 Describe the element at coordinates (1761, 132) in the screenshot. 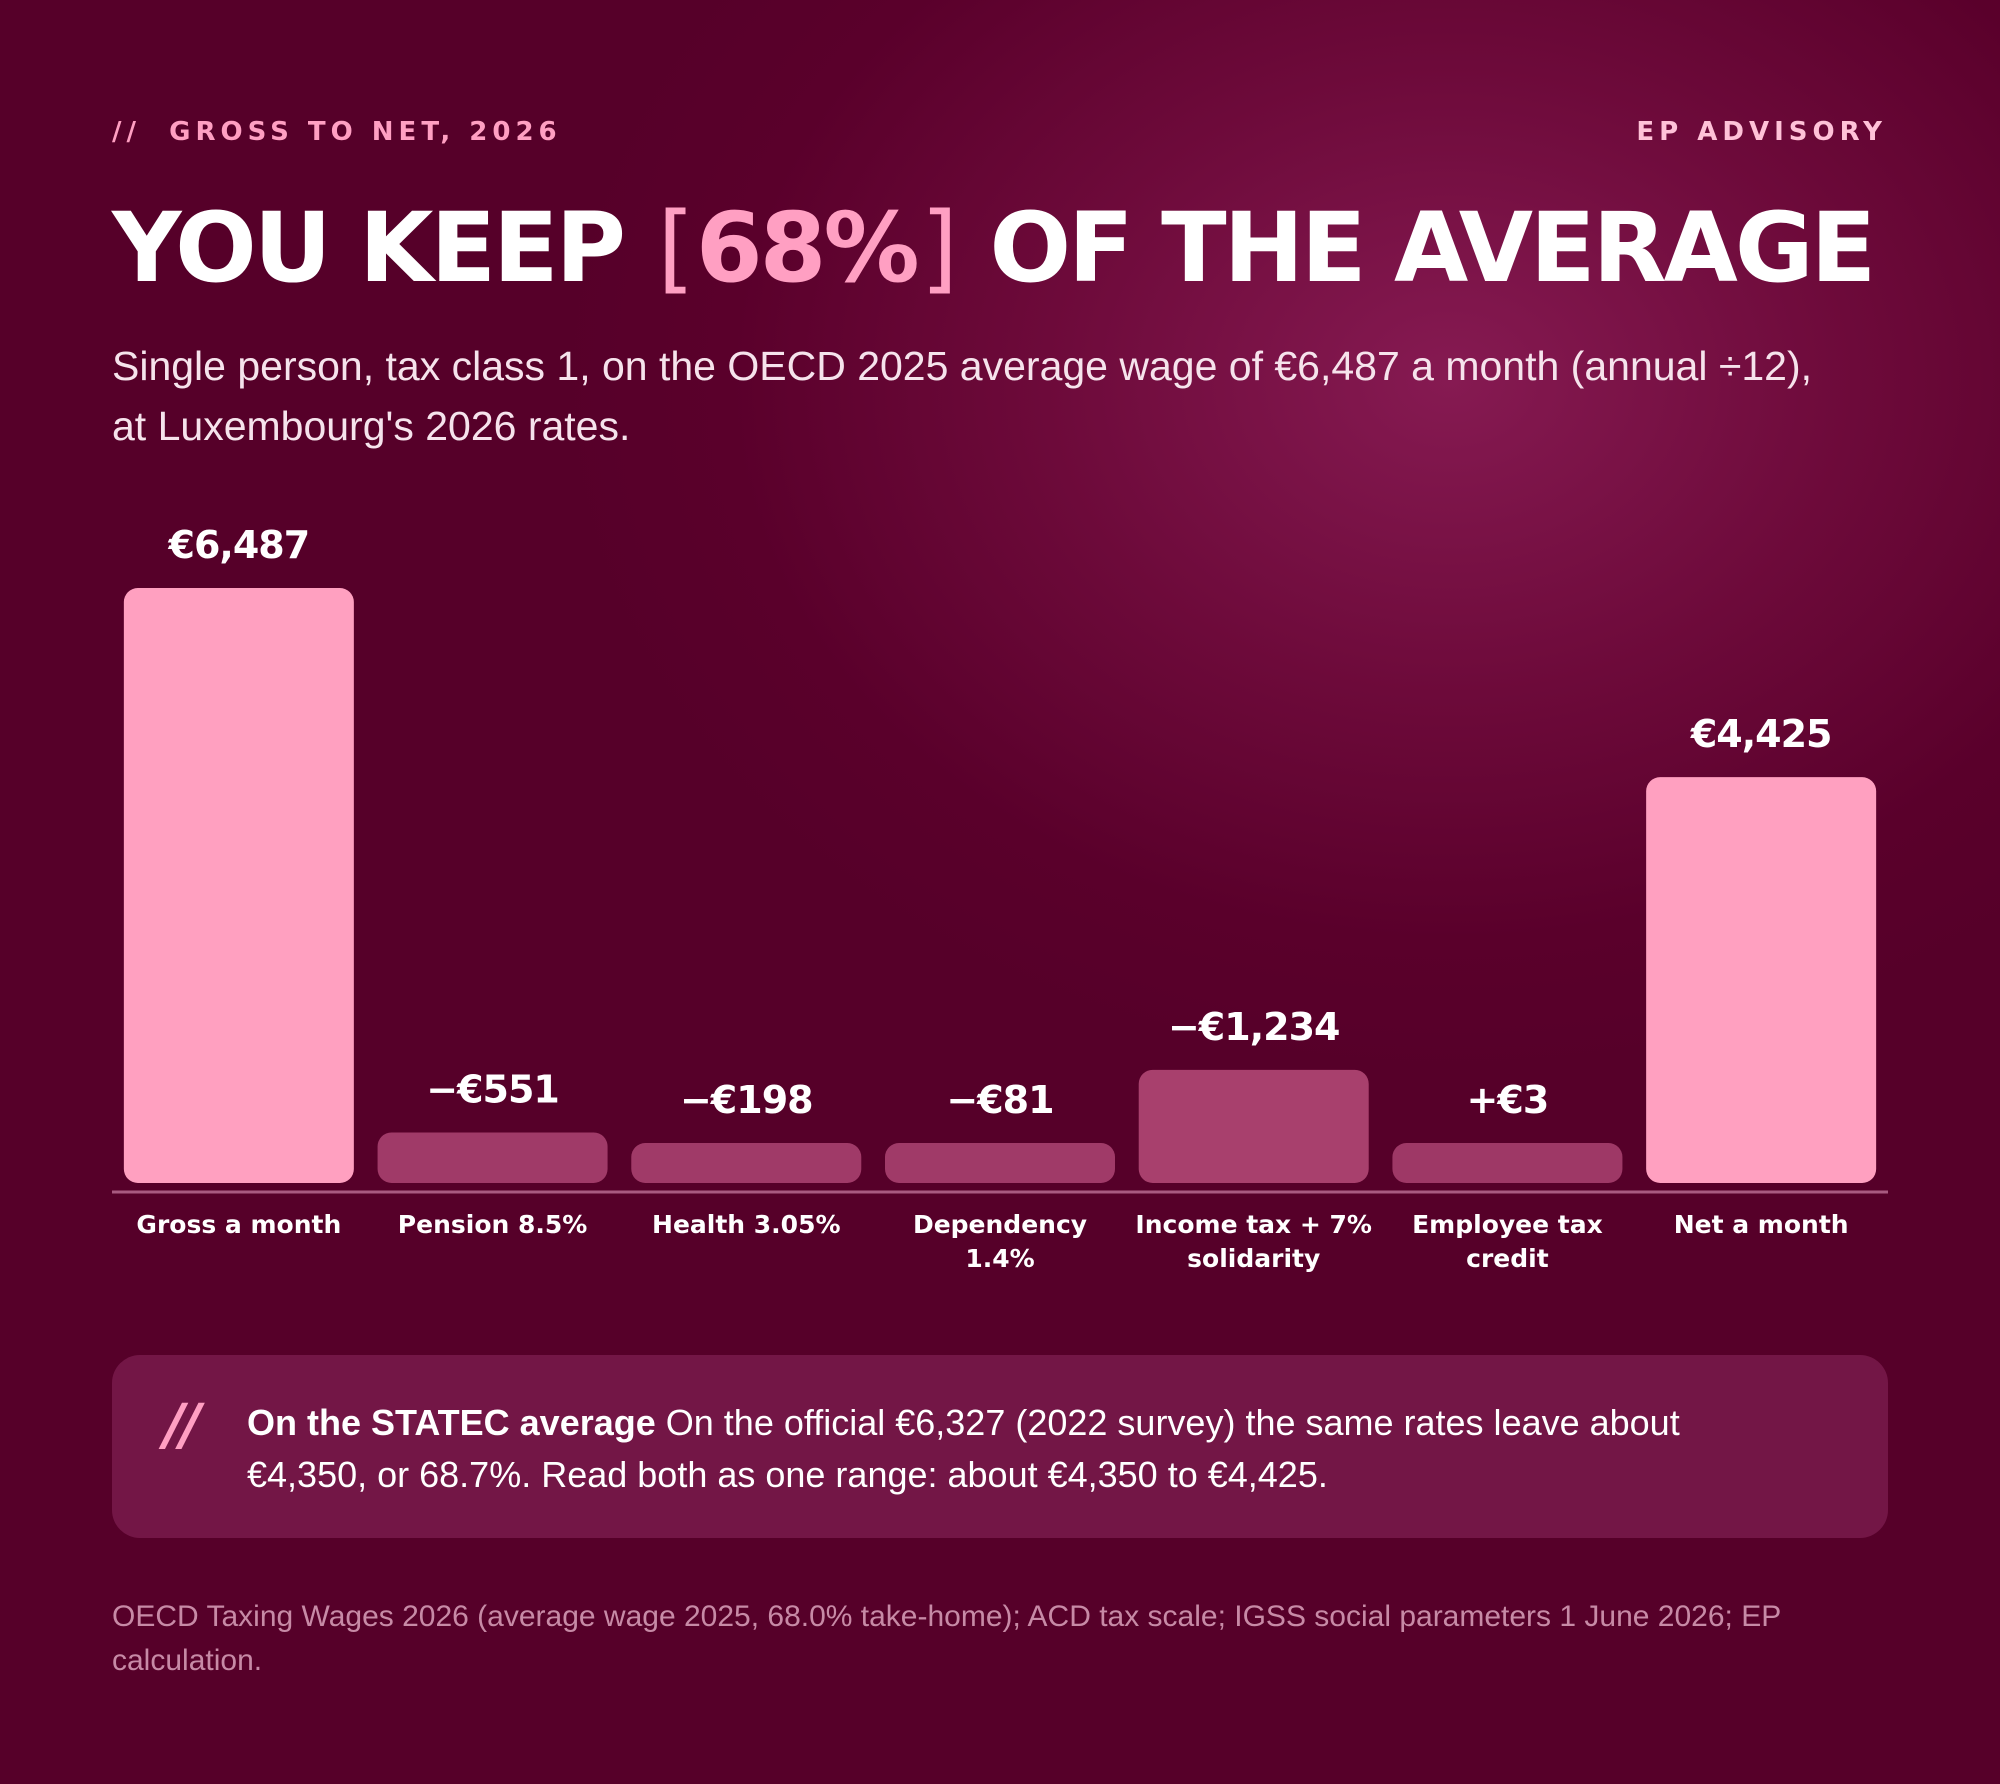

I see `brand-name: EP ADVISORY` at that location.